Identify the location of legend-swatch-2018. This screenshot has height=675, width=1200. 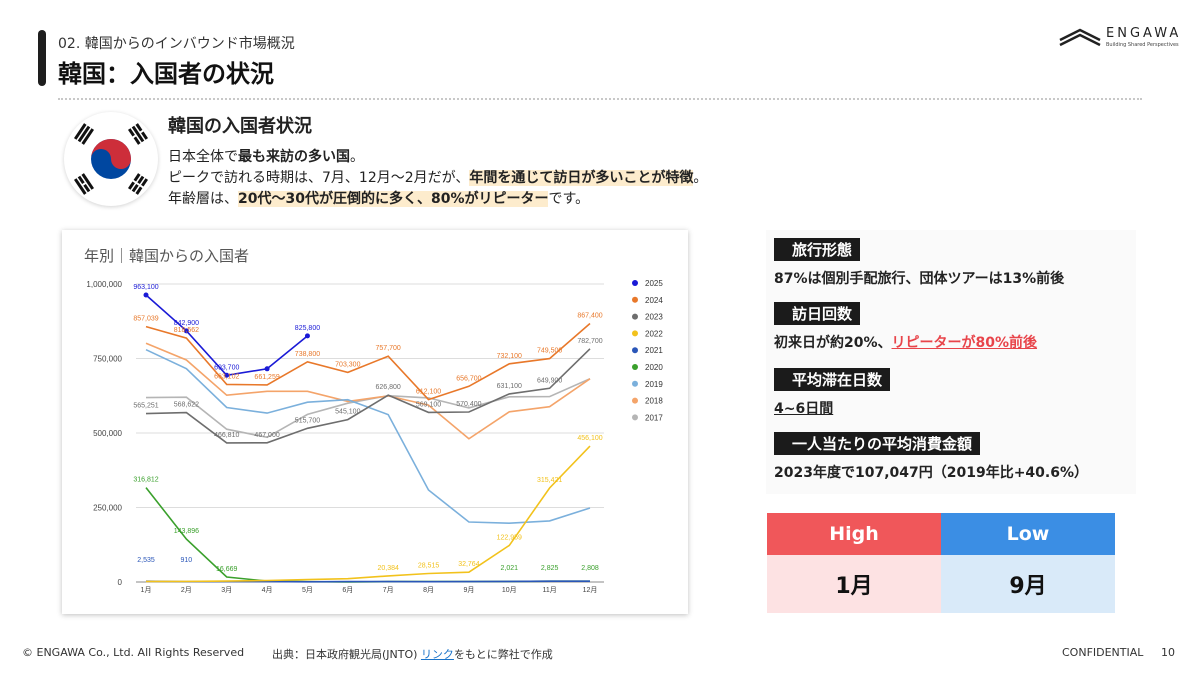
(635, 400).